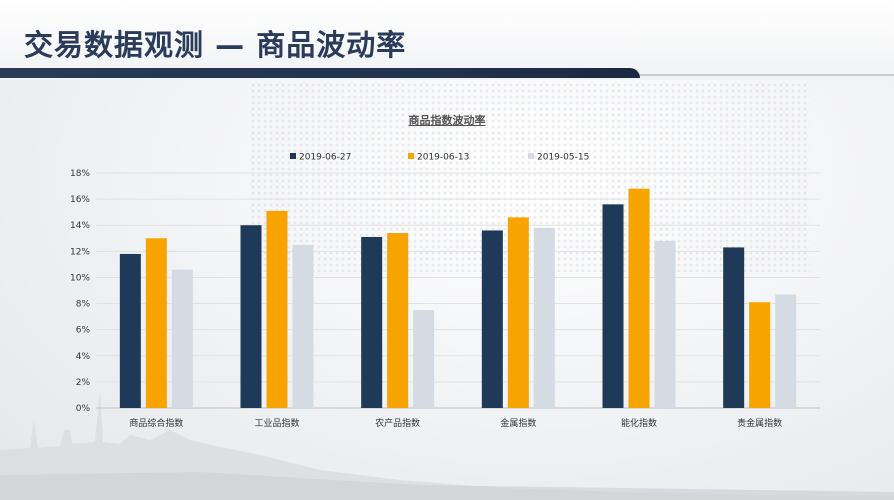  I want to click on x-tick-label: 农产品指数, so click(397, 423).